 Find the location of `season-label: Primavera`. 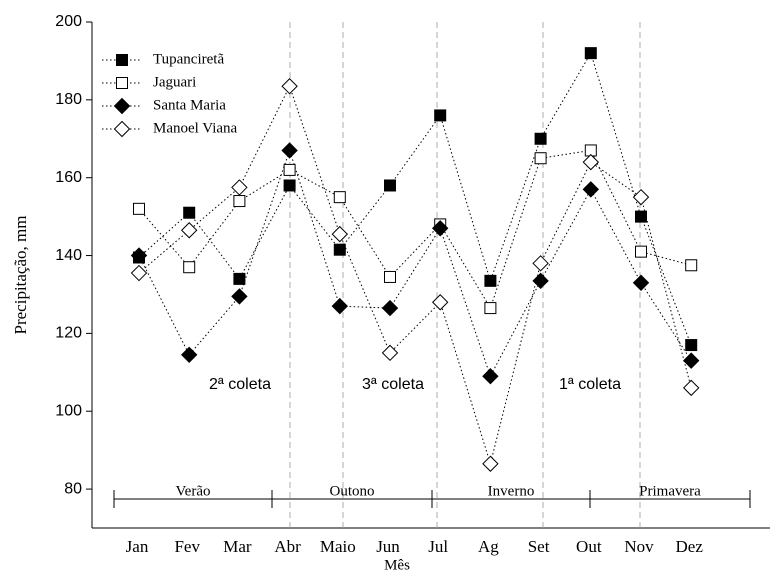

season-label: Primavera is located at coordinates (670, 491).